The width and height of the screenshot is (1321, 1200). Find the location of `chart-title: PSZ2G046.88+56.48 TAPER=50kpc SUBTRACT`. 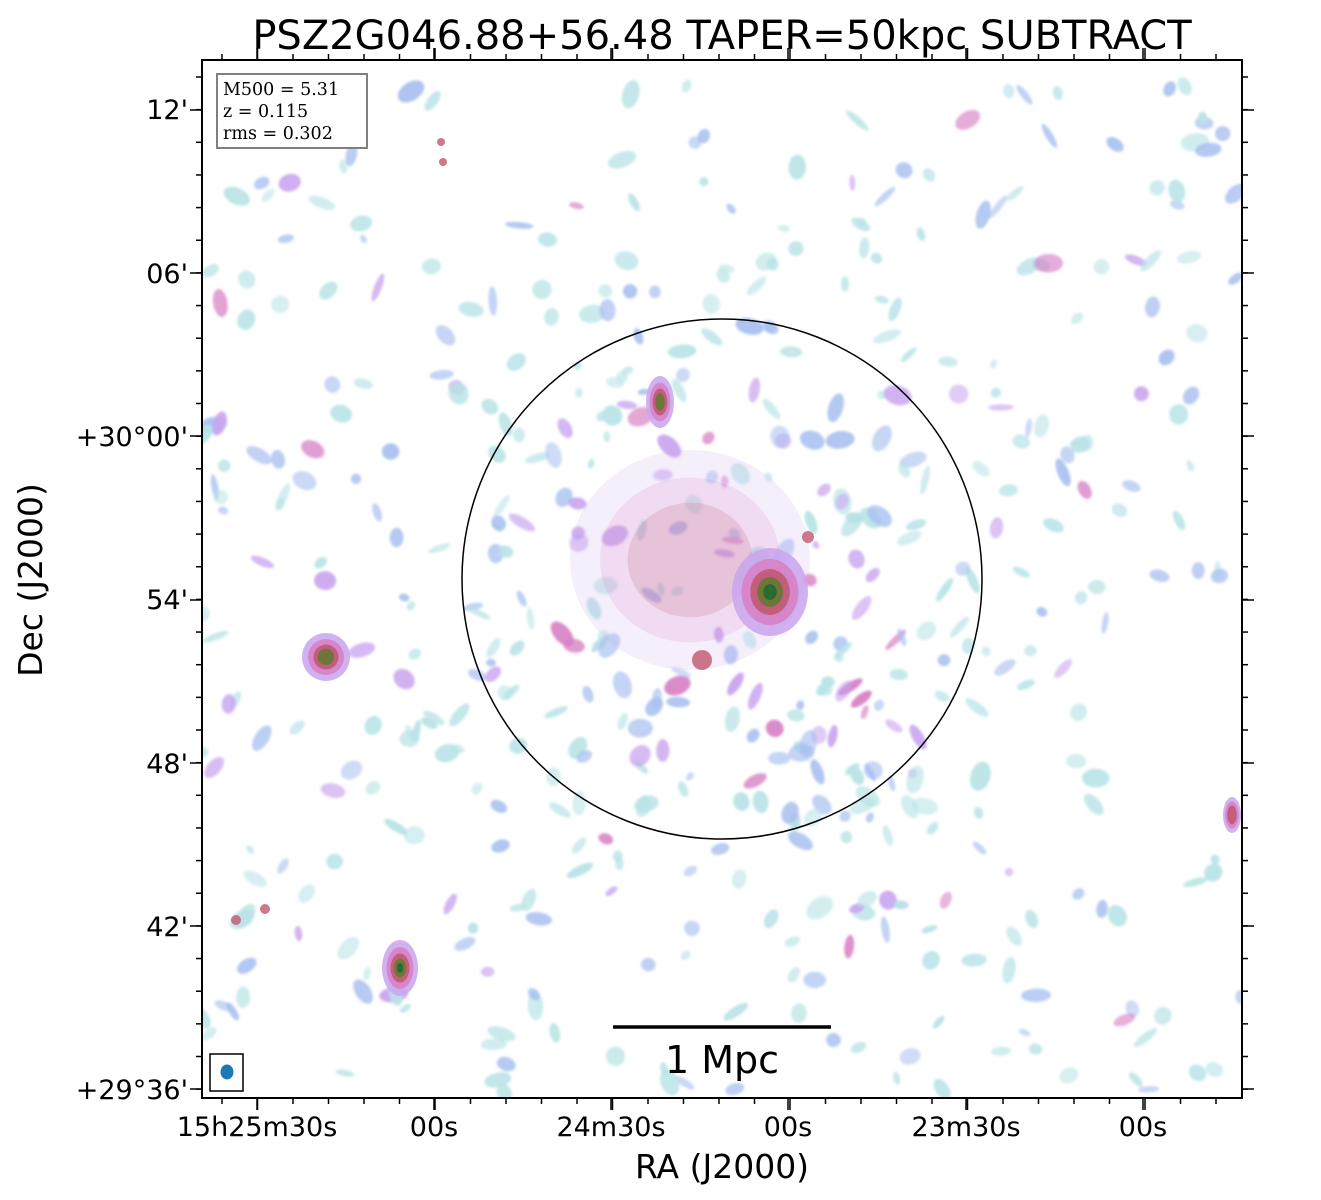

chart-title: PSZ2G046.88+56.48 TAPER=50kpc SUBTRACT is located at coordinates (722, 36).